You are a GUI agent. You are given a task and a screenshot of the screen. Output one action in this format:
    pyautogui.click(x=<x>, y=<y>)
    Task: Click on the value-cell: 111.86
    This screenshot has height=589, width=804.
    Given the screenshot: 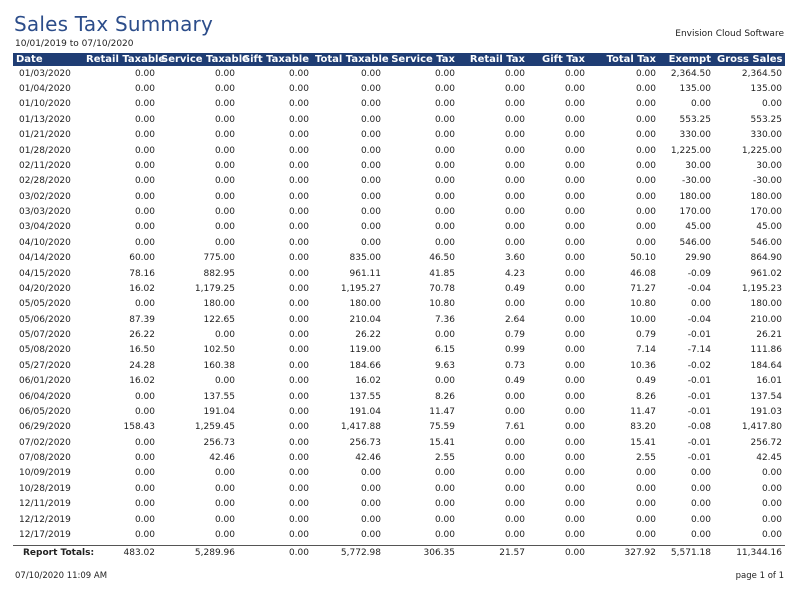 What is the action you would take?
    pyautogui.click(x=766, y=350)
    